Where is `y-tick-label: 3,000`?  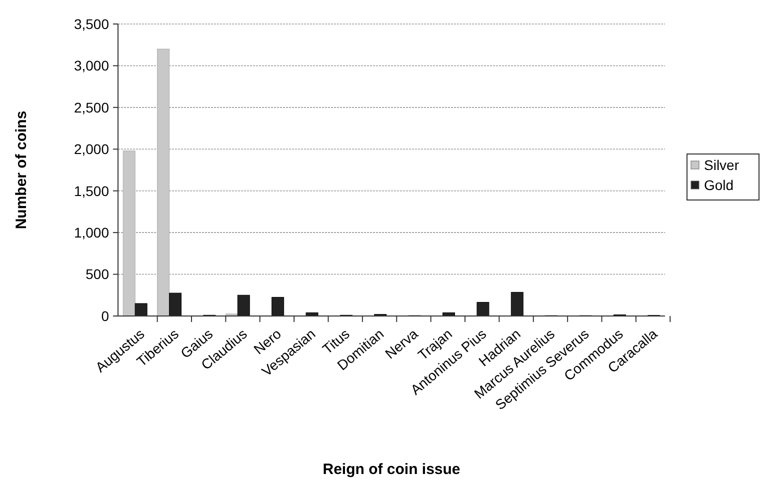 y-tick-label: 3,000 is located at coordinates (92, 66).